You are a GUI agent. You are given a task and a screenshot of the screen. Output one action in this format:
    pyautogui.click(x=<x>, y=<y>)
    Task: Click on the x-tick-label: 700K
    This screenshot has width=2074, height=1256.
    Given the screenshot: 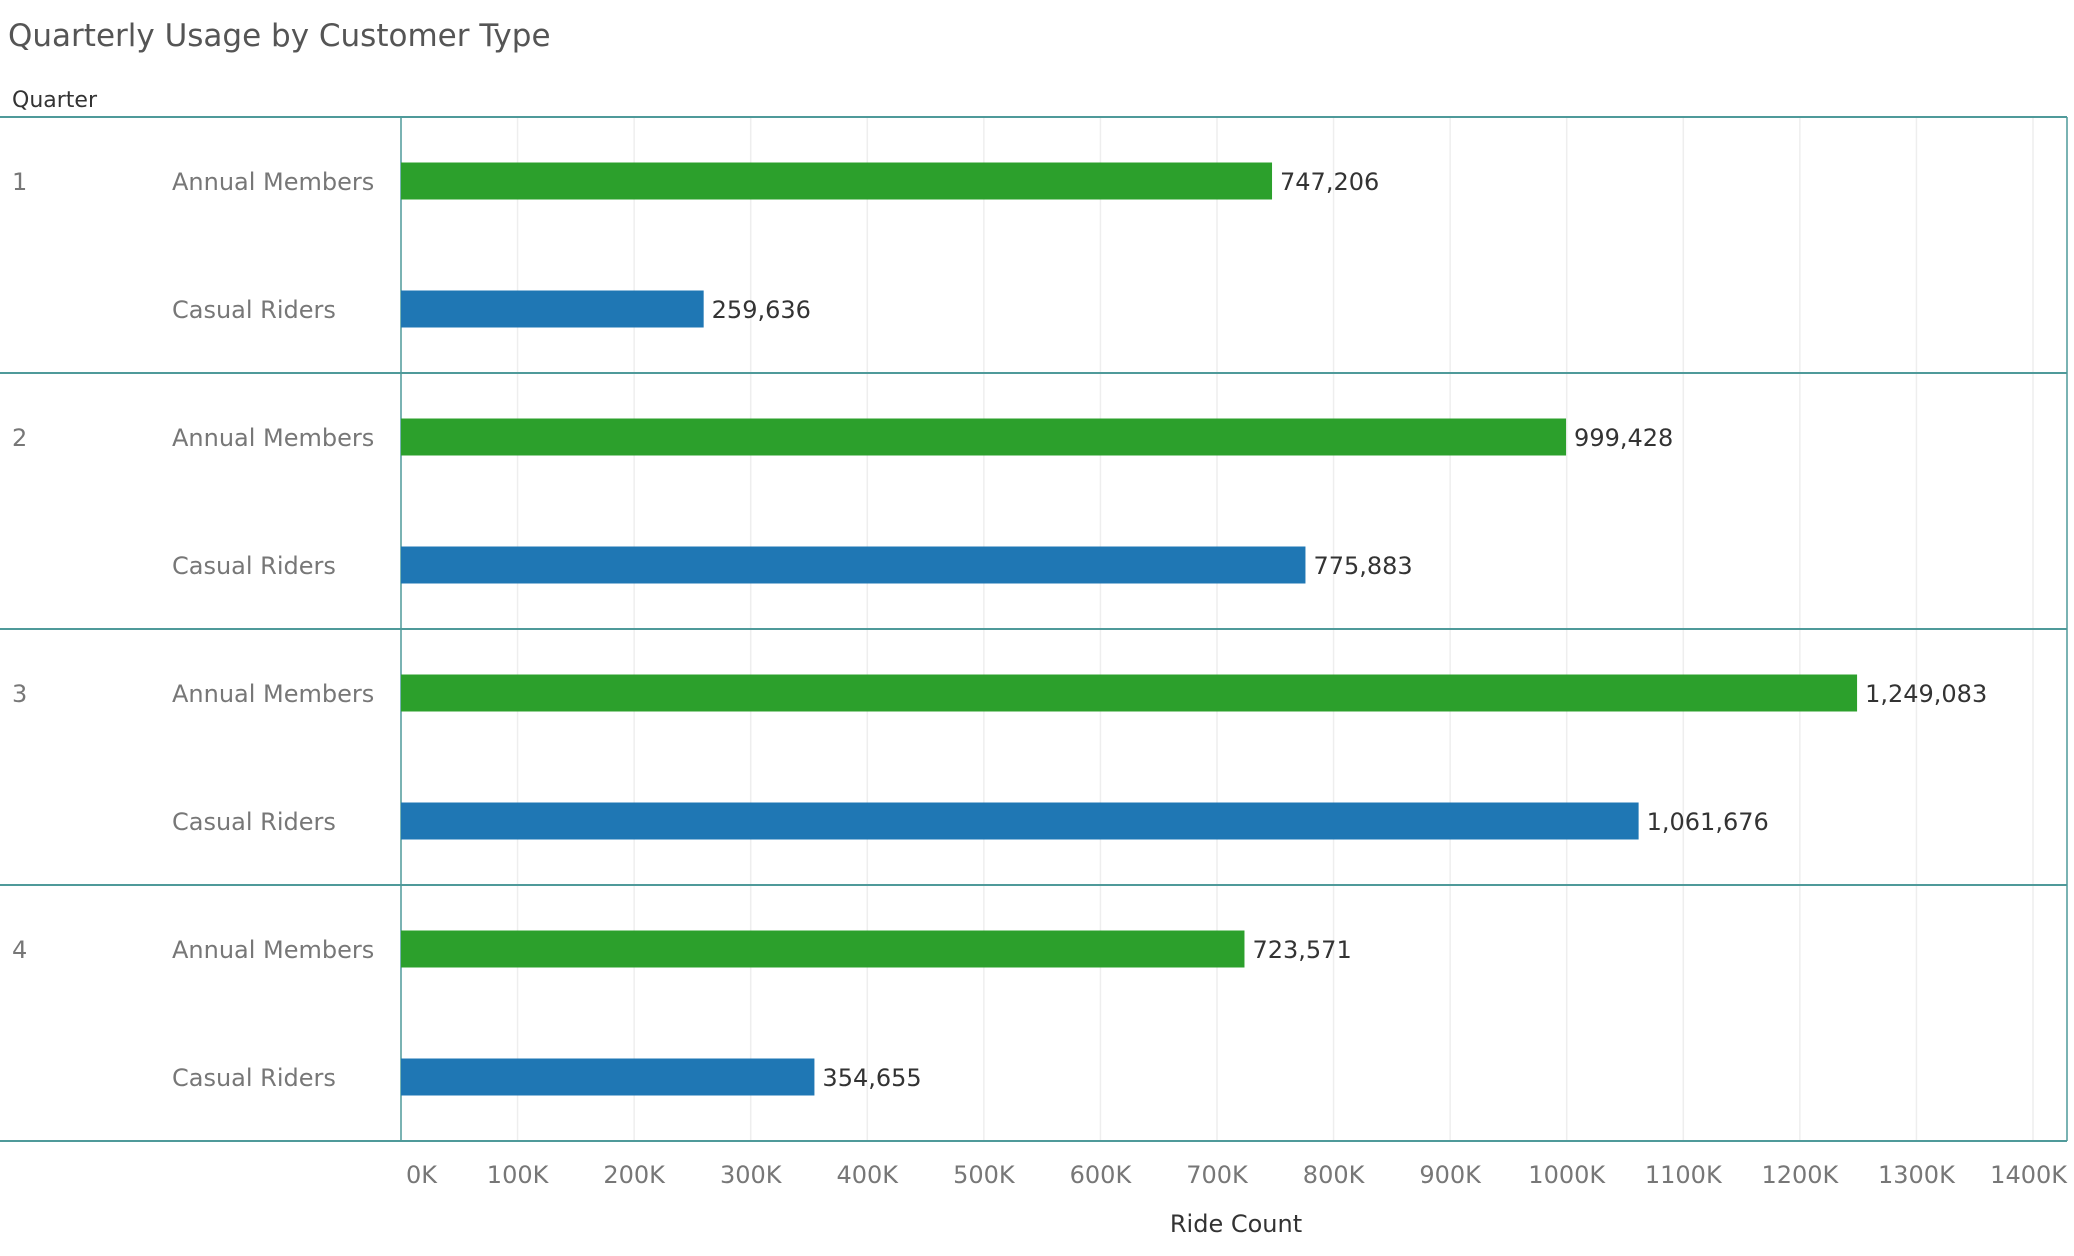 What is the action you would take?
    pyautogui.click(x=1217, y=1175)
    